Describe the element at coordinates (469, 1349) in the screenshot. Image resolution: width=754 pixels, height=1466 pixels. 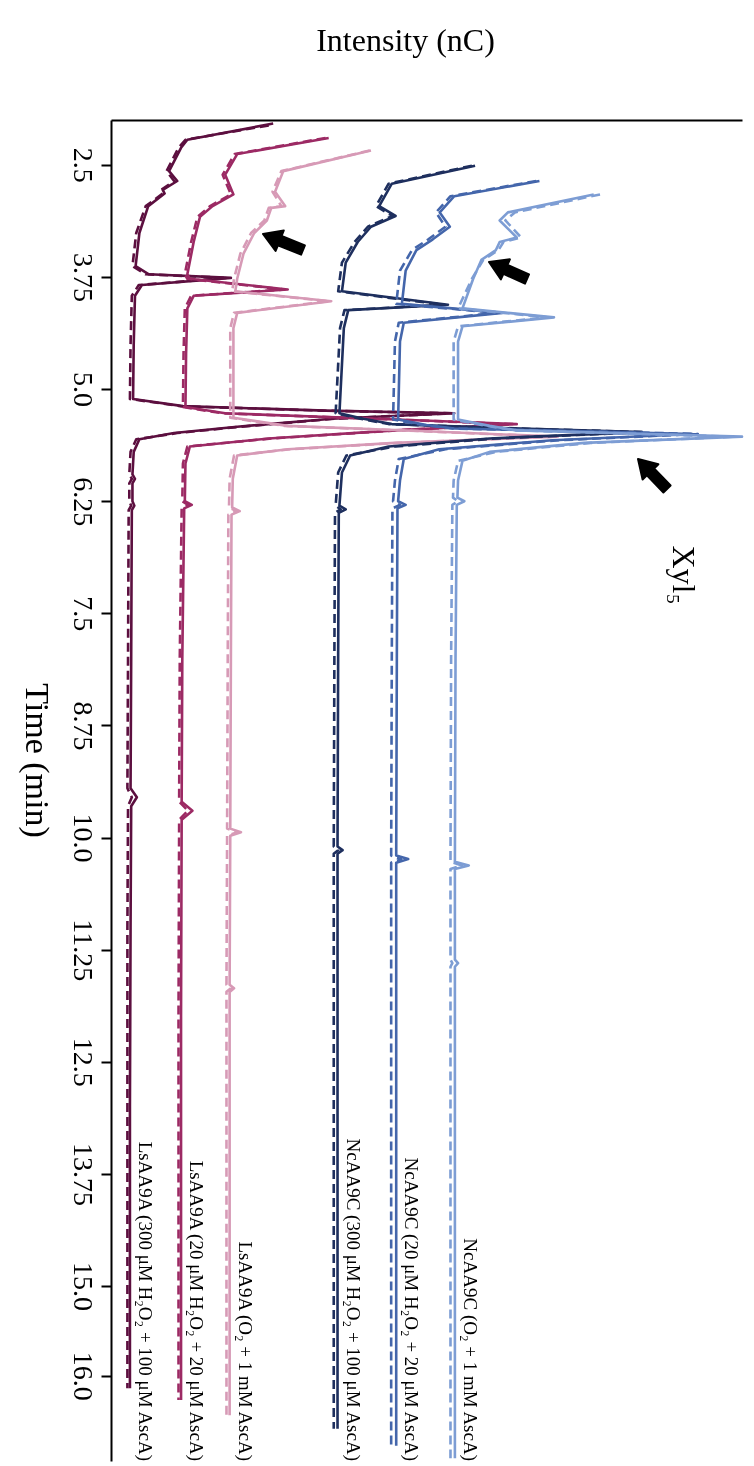
I see `text: NcAA9C (O₂ + 1 mM AscA)` at that location.